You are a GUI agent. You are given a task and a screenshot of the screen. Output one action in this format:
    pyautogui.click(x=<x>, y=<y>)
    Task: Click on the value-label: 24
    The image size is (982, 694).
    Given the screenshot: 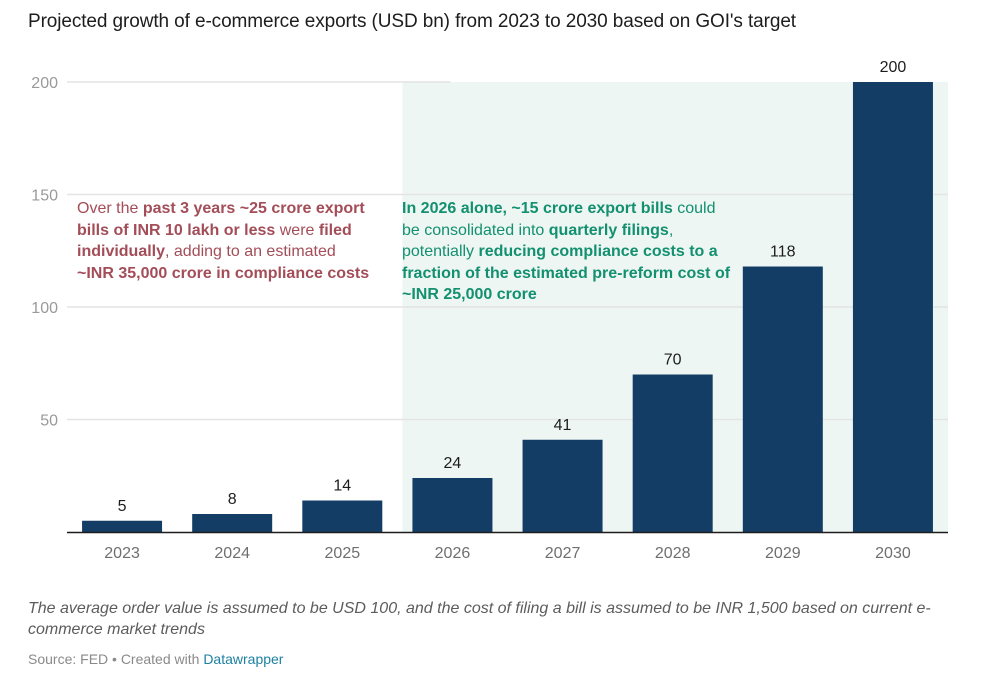 What is the action you would take?
    pyautogui.click(x=453, y=463)
    